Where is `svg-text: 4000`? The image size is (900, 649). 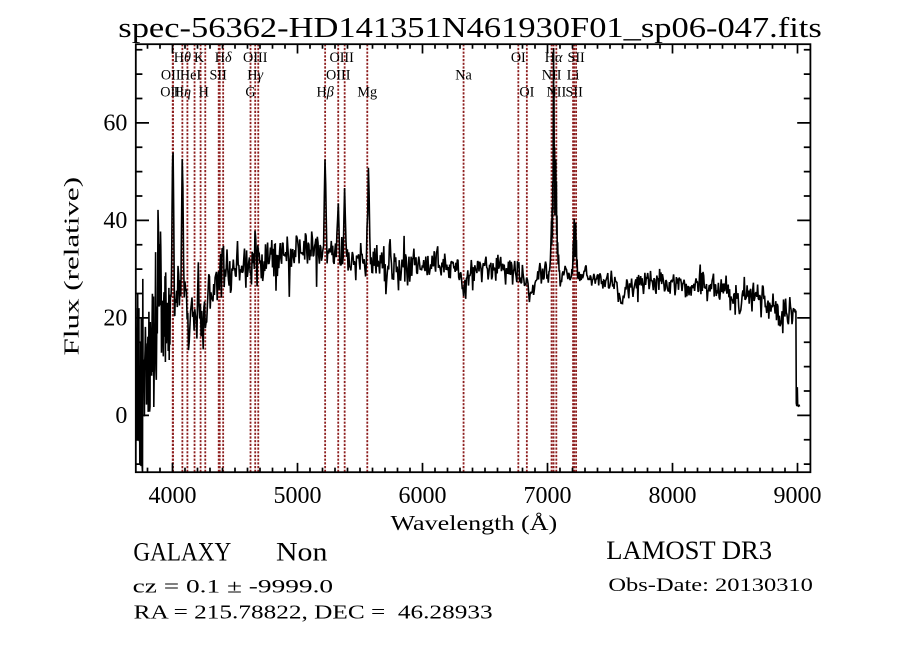
svg-text: 4000 is located at coordinates (173, 496).